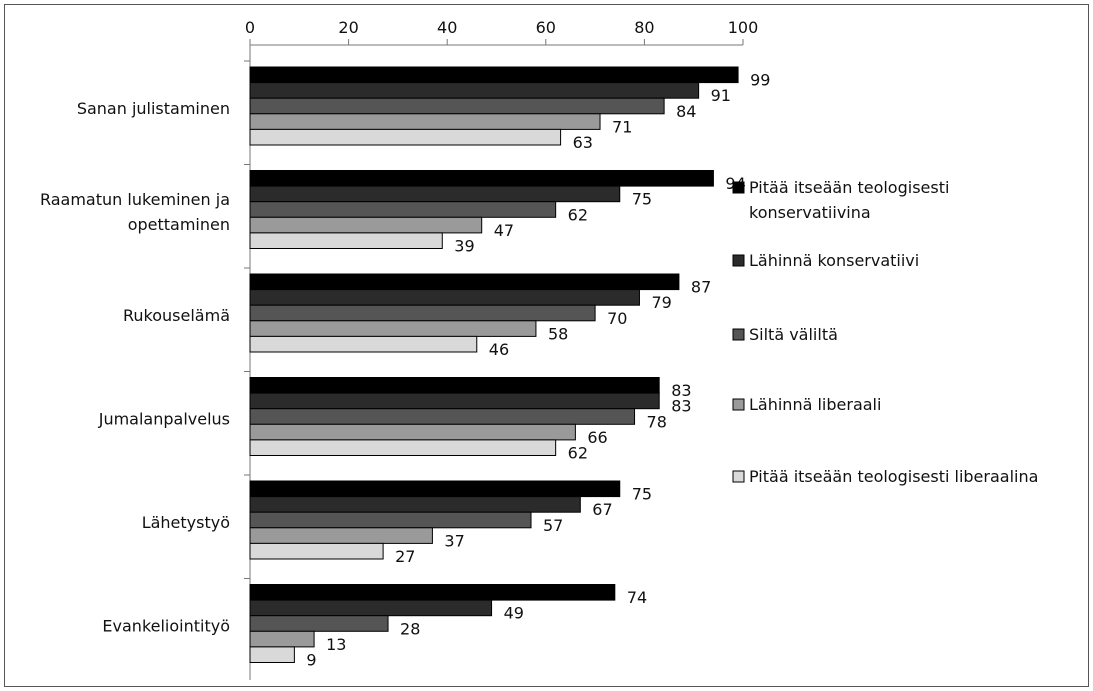 This screenshot has height=691, width=1093. Describe the element at coordinates (166, 626) in the screenshot. I see `category-label: Evankeliointityö` at that location.